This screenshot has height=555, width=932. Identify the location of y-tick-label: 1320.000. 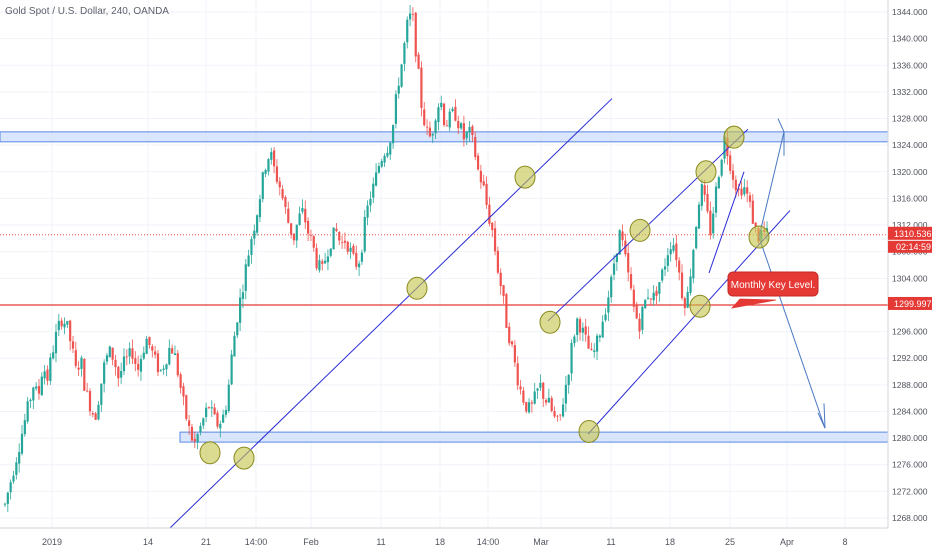
(910, 172).